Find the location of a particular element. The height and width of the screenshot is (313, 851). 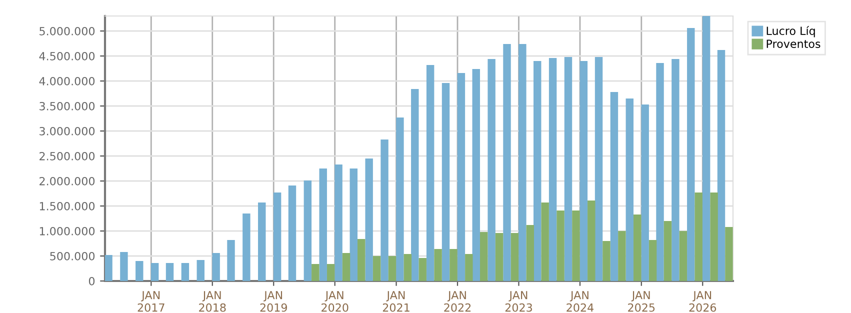

x-tick-label: JAN 2025 is located at coordinates (641, 301).